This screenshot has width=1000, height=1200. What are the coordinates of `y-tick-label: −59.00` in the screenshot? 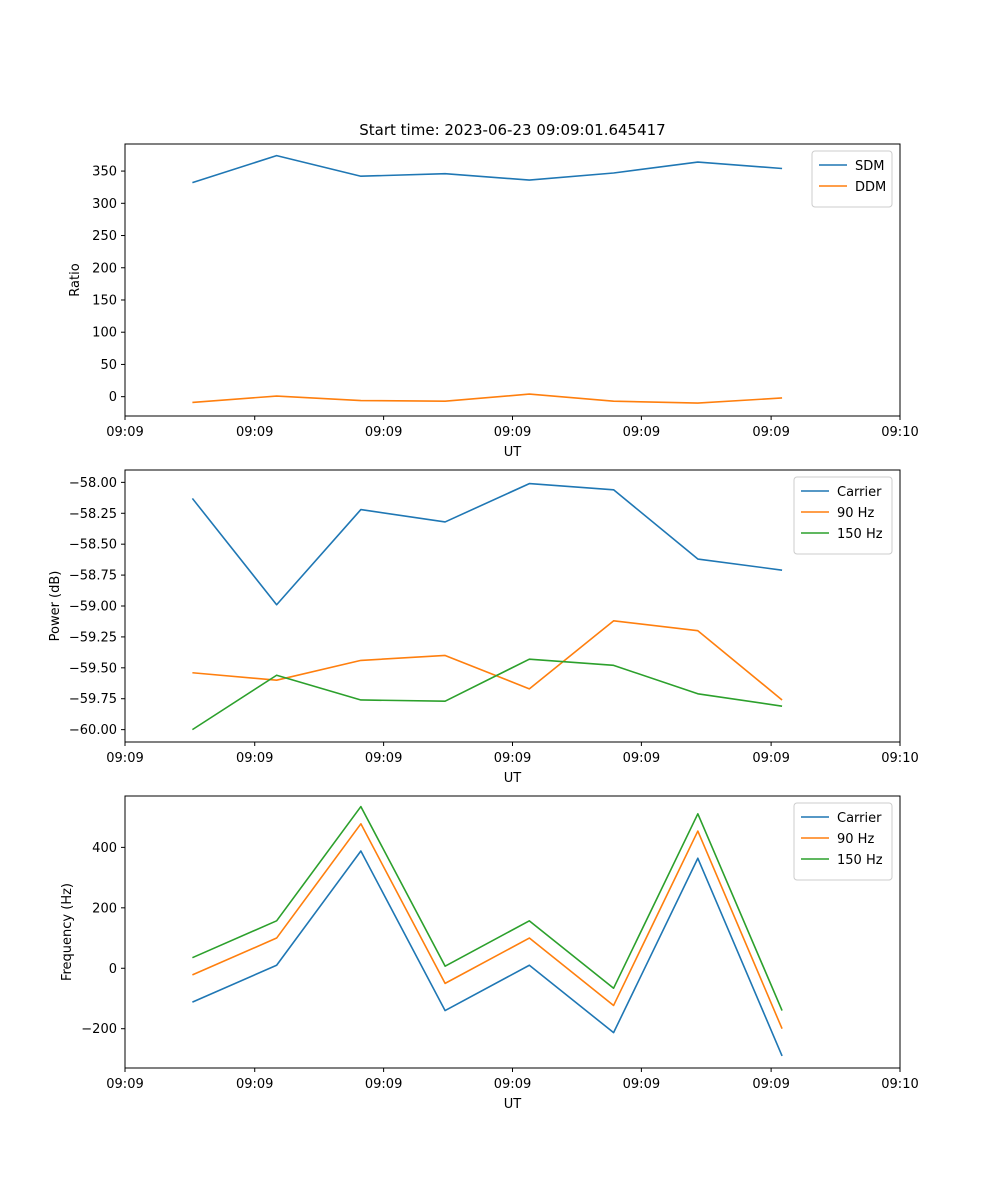 It's located at (93, 607).